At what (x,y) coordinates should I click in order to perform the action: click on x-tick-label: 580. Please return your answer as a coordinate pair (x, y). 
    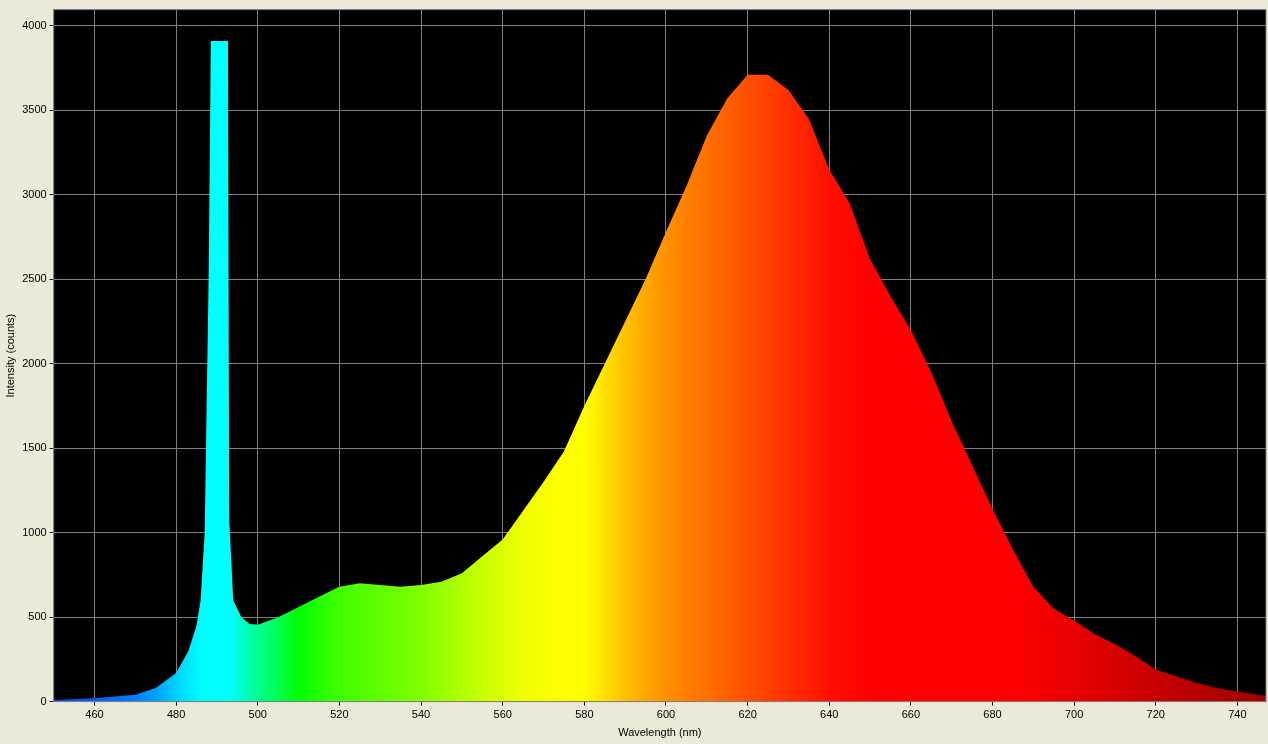
    Looking at the image, I should click on (584, 714).